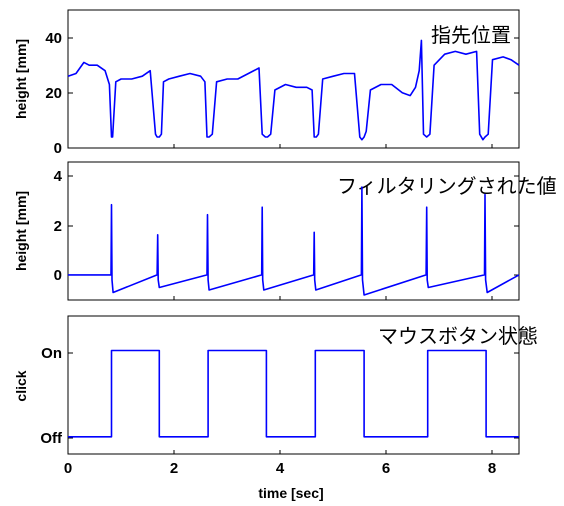  What do you see at coordinates (51, 438) in the screenshot?
I see `y-tick-label: Off` at bounding box center [51, 438].